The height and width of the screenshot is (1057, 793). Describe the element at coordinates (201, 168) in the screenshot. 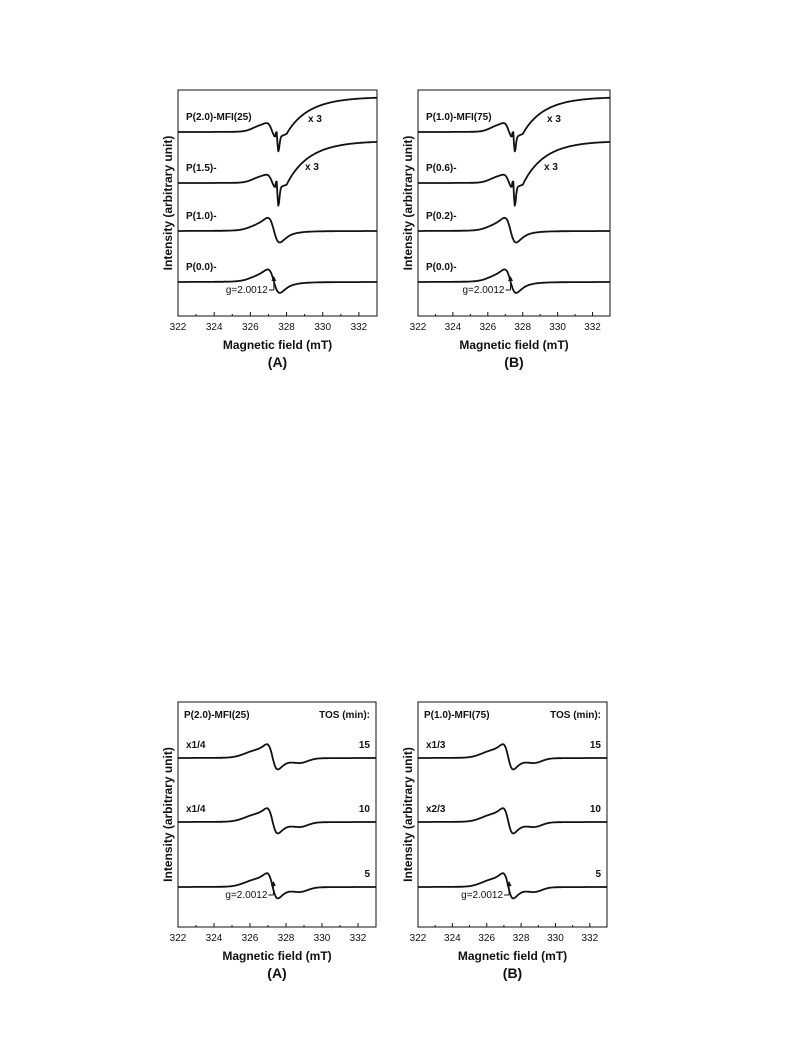

I see `series-label: P(1.5)-` at that location.